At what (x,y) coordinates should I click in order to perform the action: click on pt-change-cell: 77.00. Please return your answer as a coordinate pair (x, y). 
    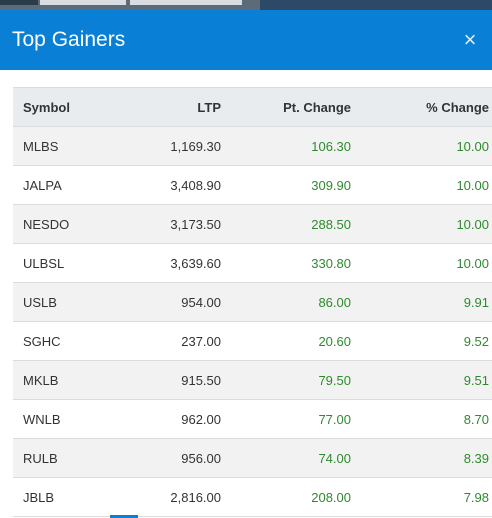
    Looking at the image, I should click on (296, 419).